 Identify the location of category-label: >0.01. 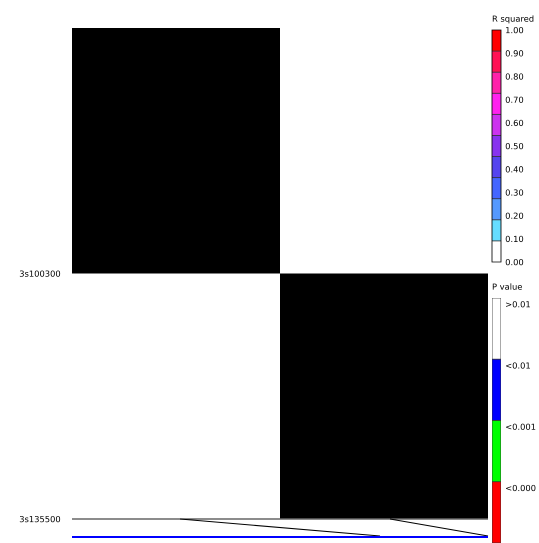
(518, 304).